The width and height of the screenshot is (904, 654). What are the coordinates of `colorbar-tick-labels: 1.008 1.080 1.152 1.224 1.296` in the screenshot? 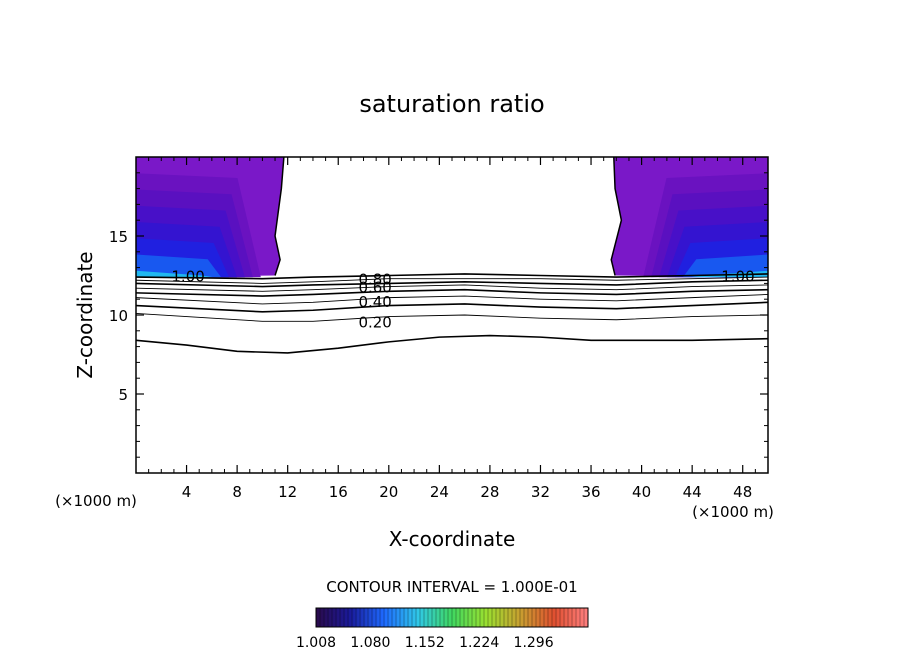 It's located at (425, 643).